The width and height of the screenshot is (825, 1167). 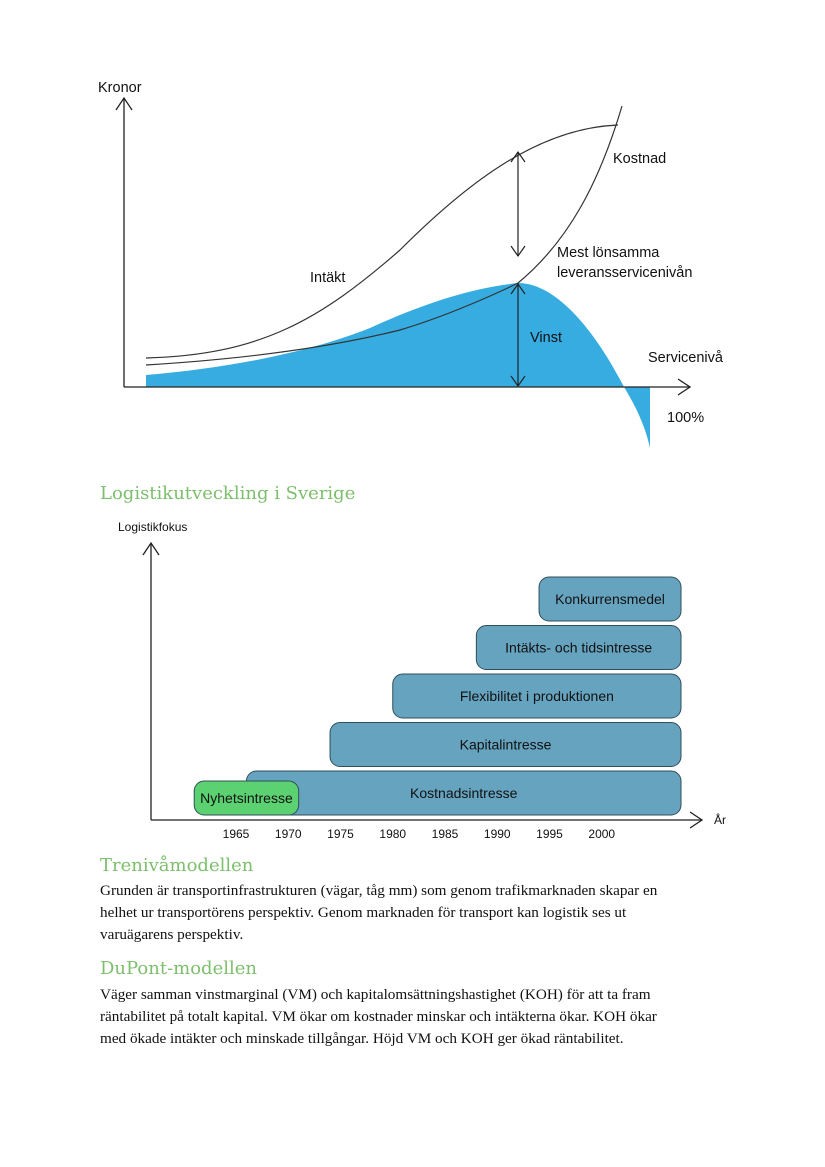 I want to click on timeline-bar-label: Nyhetsintresse, so click(x=246, y=798).